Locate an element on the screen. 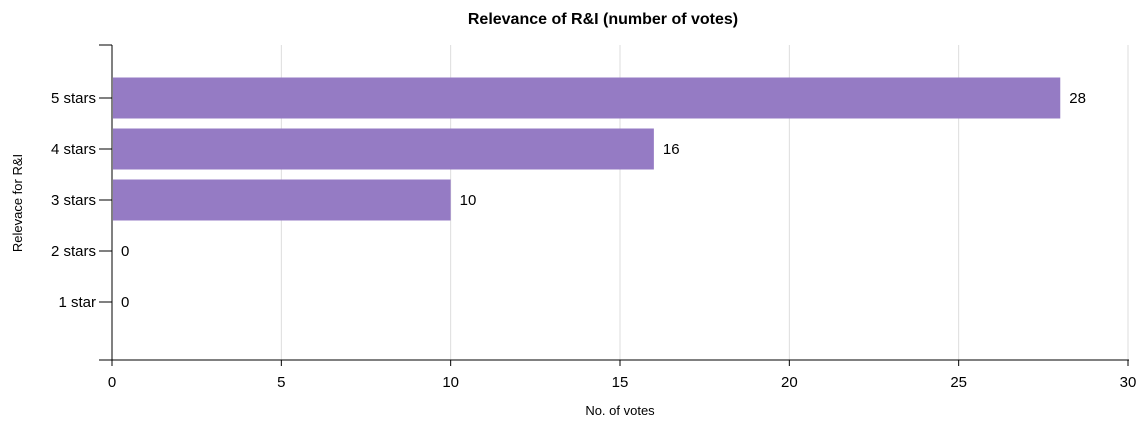 The image size is (1144, 430). y-axis-title: Relevace for R&I is located at coordinates (17, 203).